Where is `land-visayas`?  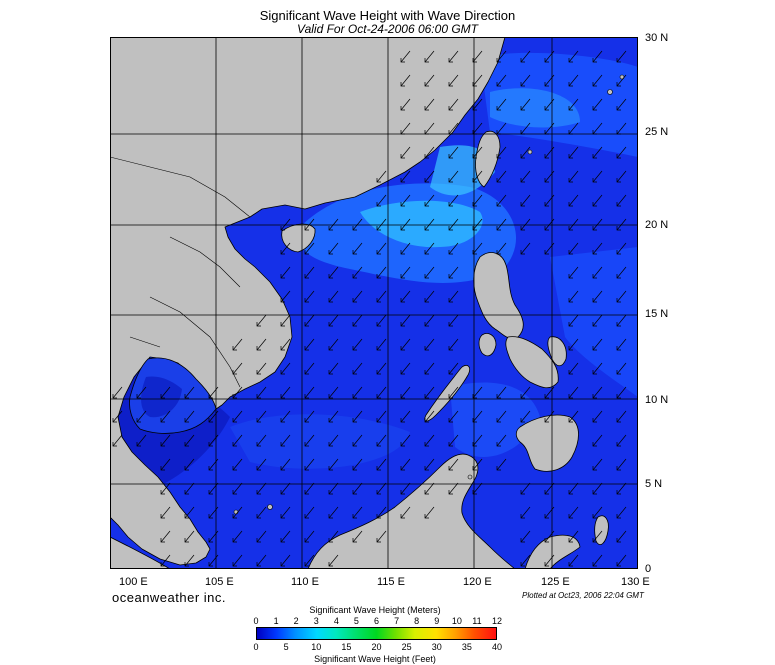 land-visayas is located at coordinates (532, 362).